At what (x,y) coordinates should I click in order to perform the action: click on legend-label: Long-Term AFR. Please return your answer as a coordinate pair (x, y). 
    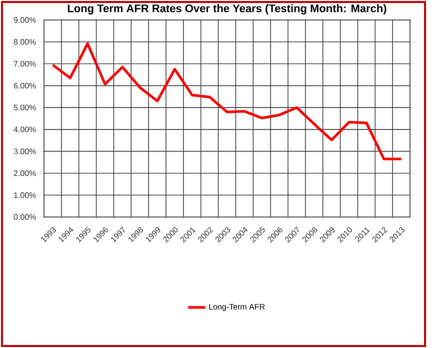
    Looking at the image, I should click on (237, 308).